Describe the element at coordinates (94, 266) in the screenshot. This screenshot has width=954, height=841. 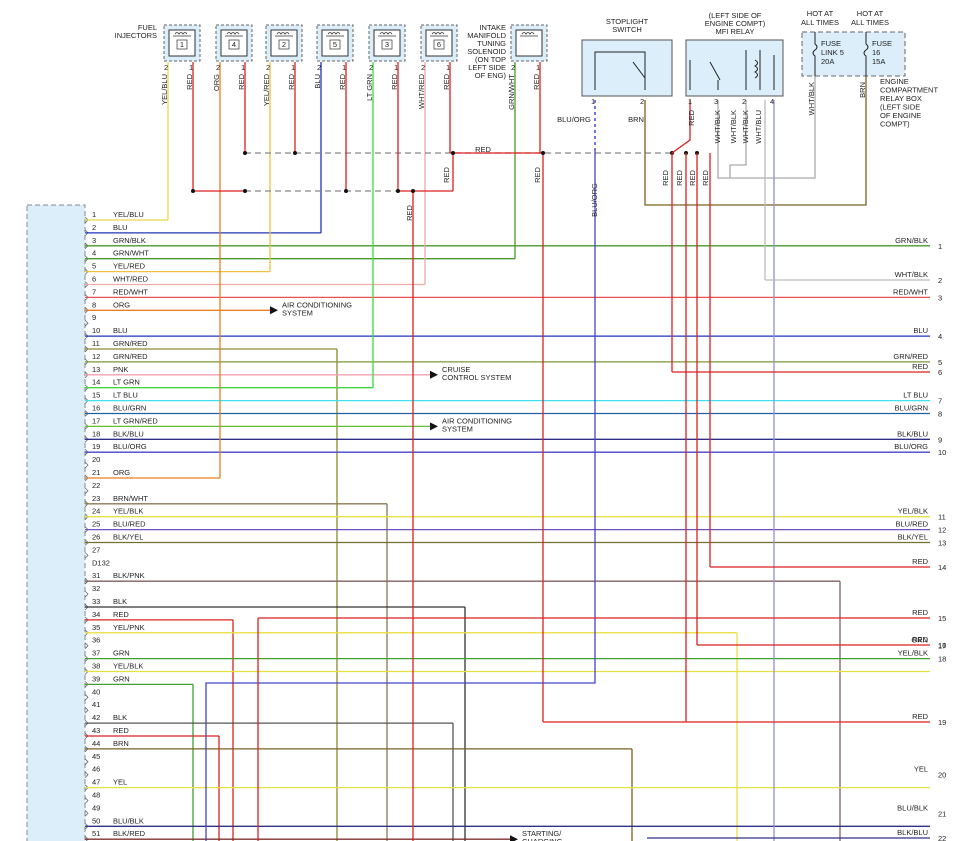
I see `pin-number: 5` at that location.